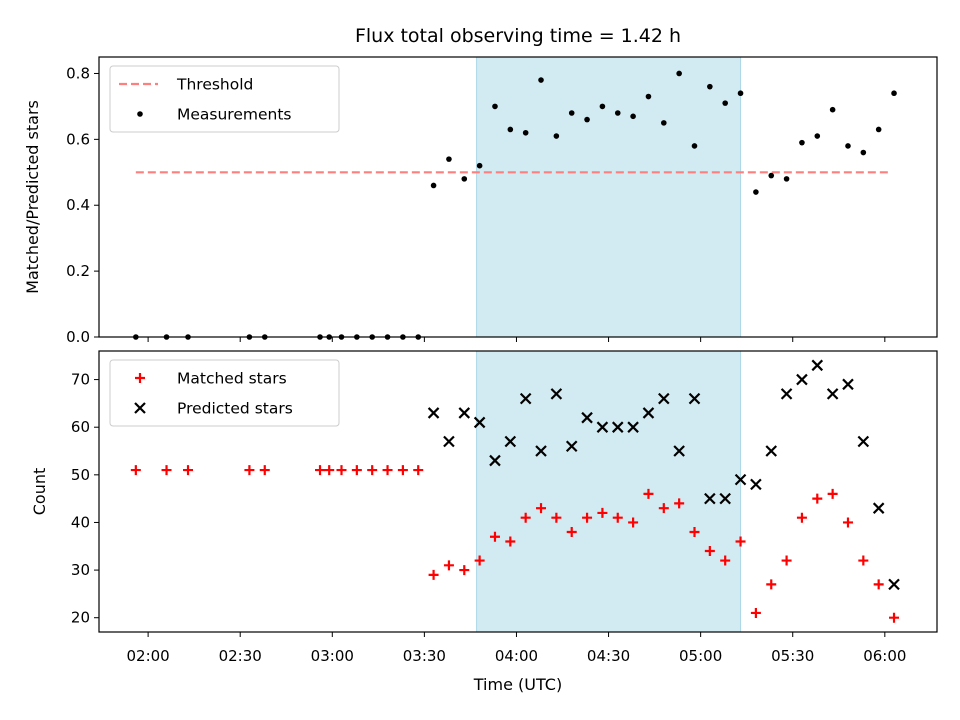 The height and width of the screenshot is (720, 960). I want to click on y-tick-label: 70, so click(80, 380).